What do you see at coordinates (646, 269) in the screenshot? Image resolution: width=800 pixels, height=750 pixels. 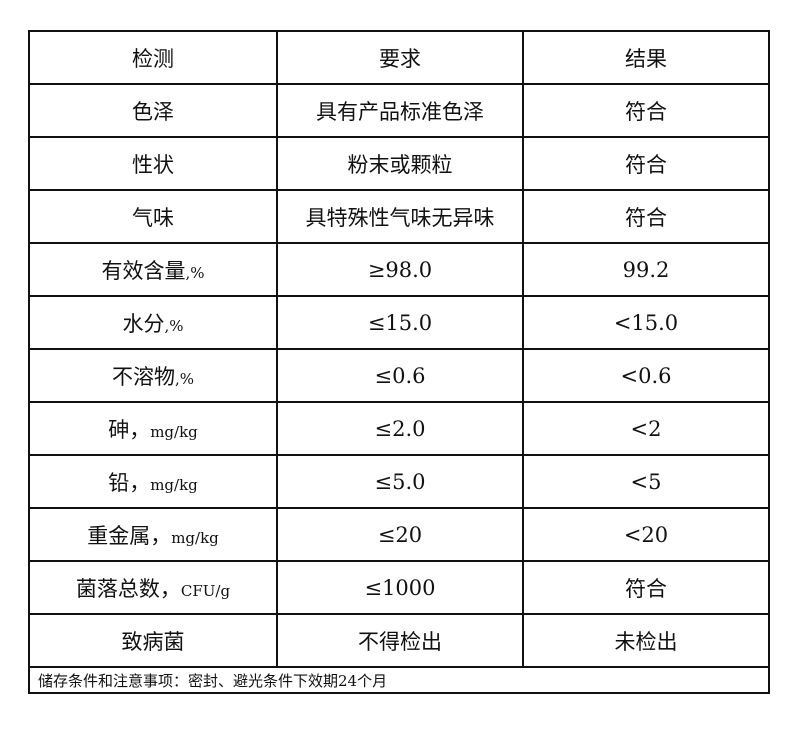 I see `result-cell: 99.2` at bounding box center [646, 269].